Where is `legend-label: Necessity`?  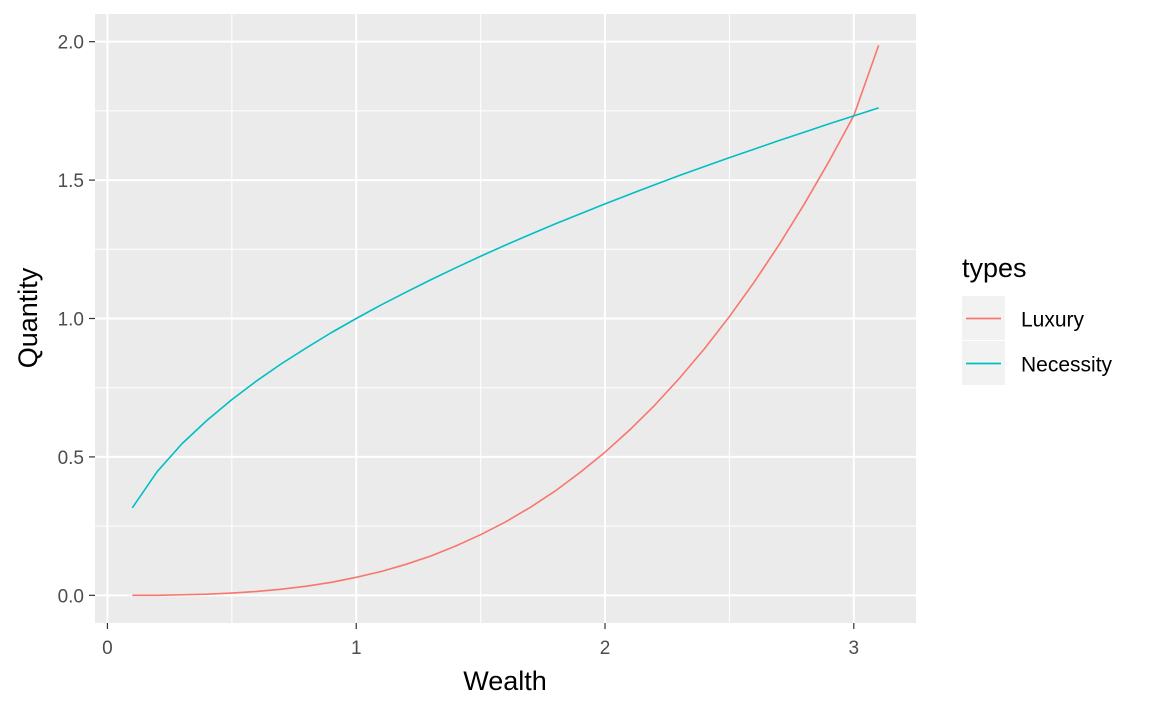
legend-label: Necessity is located at coordinates (1067, 365).